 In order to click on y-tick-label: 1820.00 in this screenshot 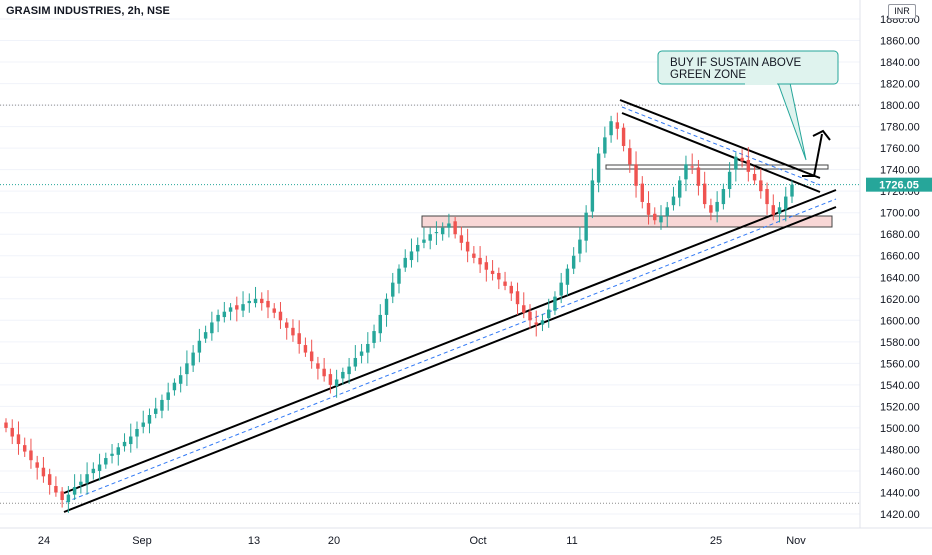, I will do `click(900, 85)`.